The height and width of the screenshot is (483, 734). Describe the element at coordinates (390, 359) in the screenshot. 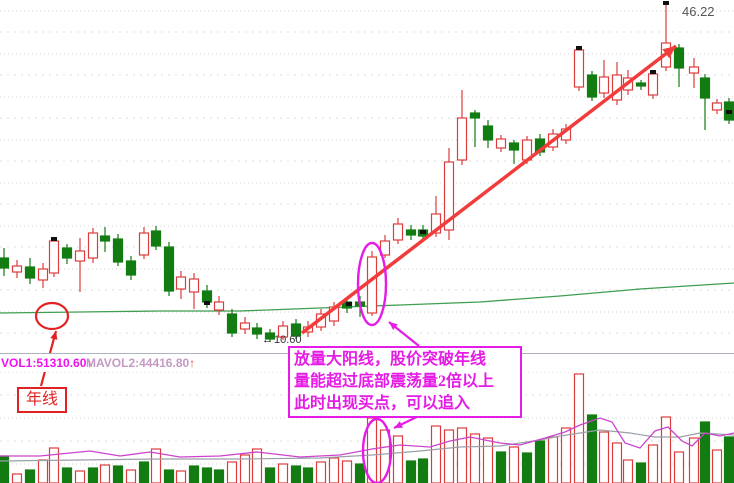

I see `note-line-1: 放量大阳线，股价突破年线` at that location.